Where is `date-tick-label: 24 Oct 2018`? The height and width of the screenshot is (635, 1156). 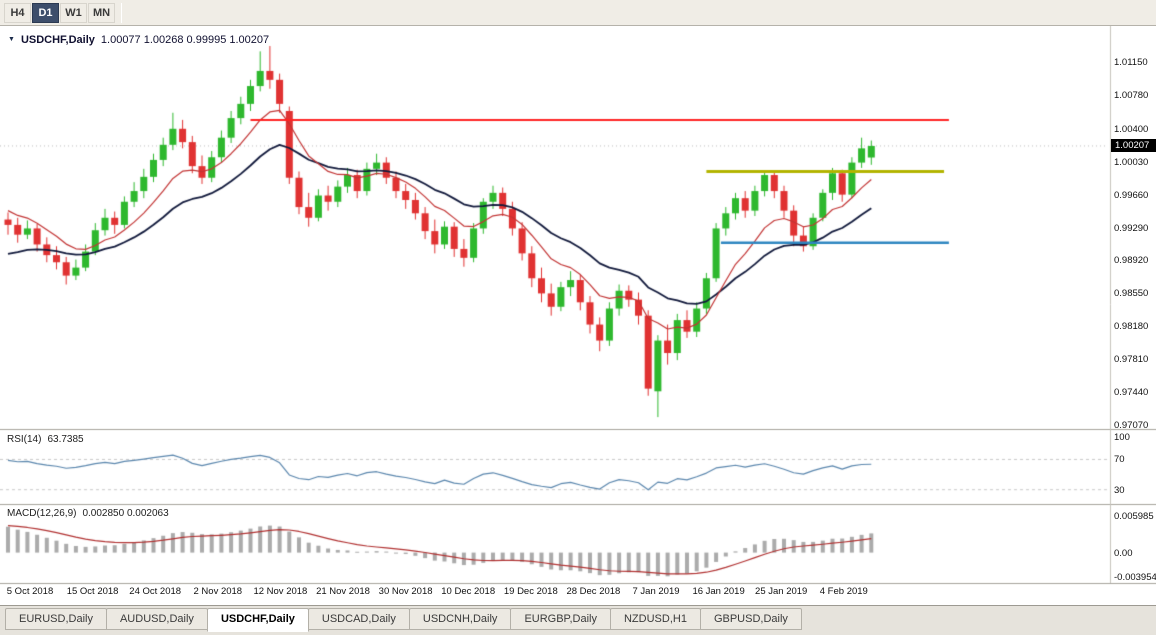
date-tick-label: 24 Oct 2018 is located at coordinates (155, 591).